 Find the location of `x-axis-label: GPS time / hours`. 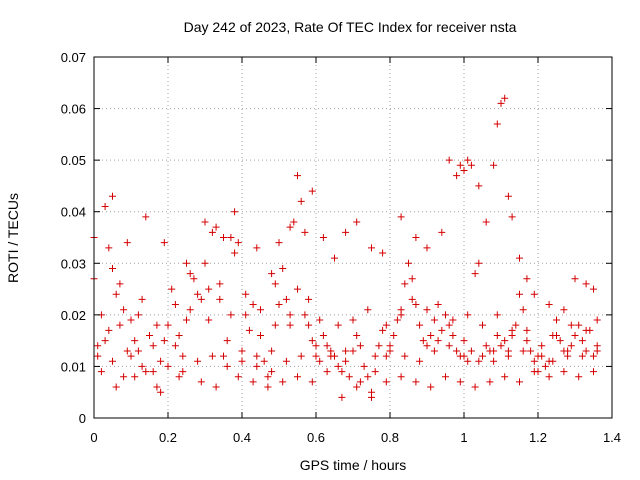

x-axis-label: GPS time / hours is located at coordinates (353, 465).